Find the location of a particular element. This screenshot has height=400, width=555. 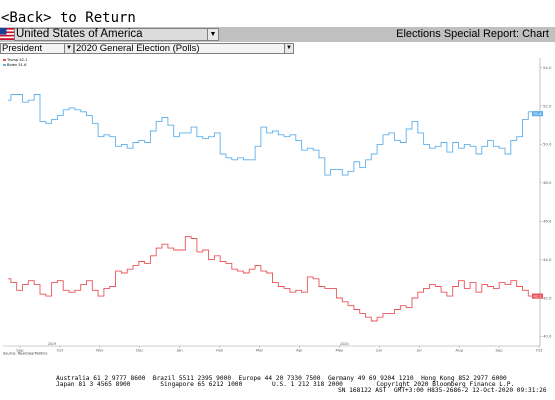

legend-label-trump: Trump 42.1 is located at coordinates (17, 60).